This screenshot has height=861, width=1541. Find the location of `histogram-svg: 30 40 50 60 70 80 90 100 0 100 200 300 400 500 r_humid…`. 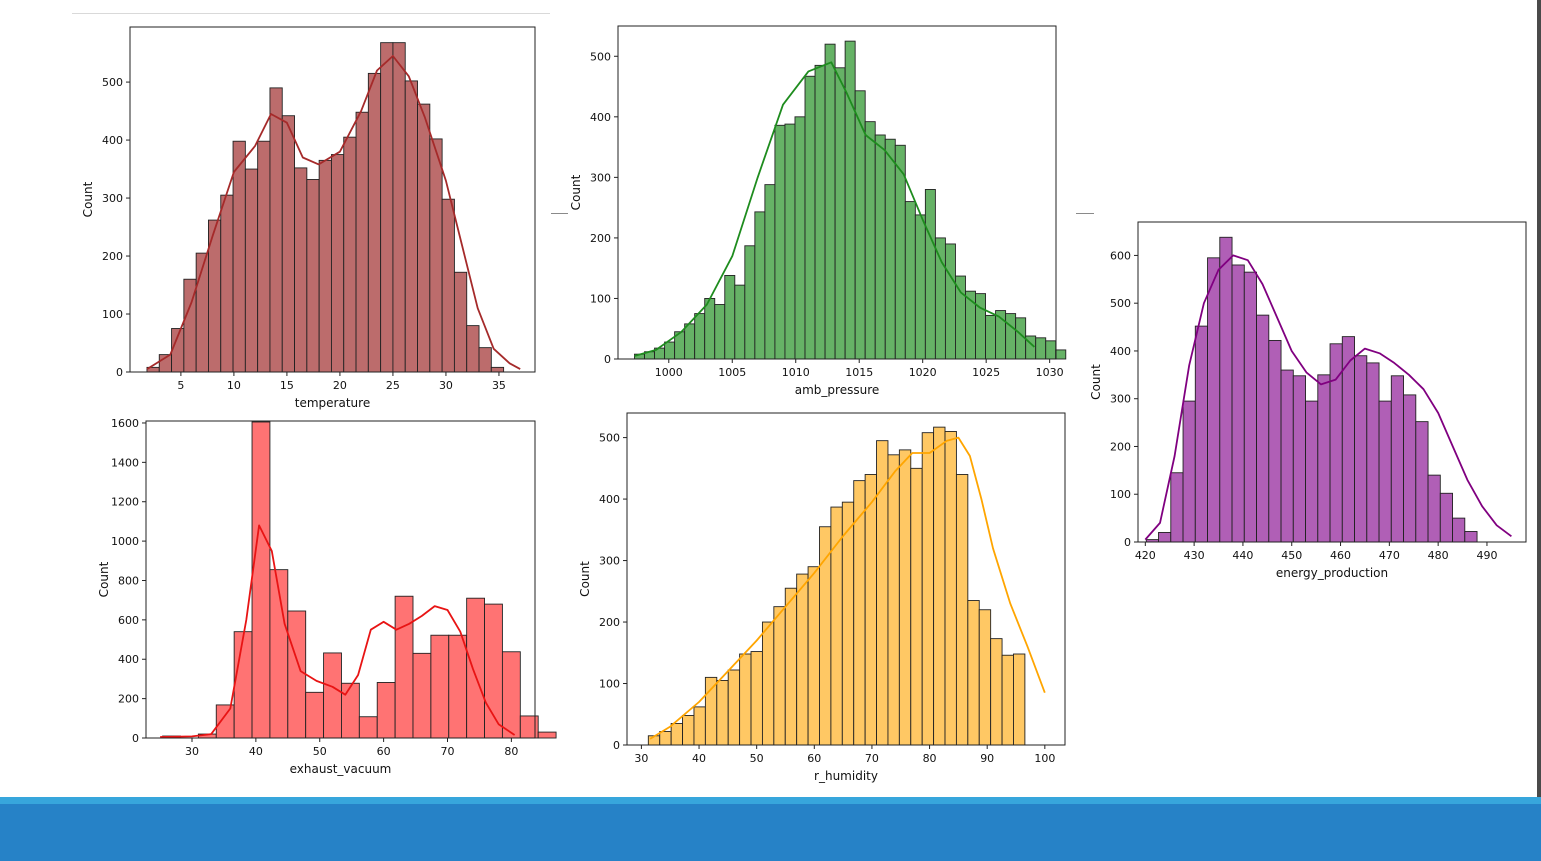

histogram-svg: 30 40 50 60 70 80 90 100 0 100 200 300 400 500 r_humid… is located at coordinates (822, 597).